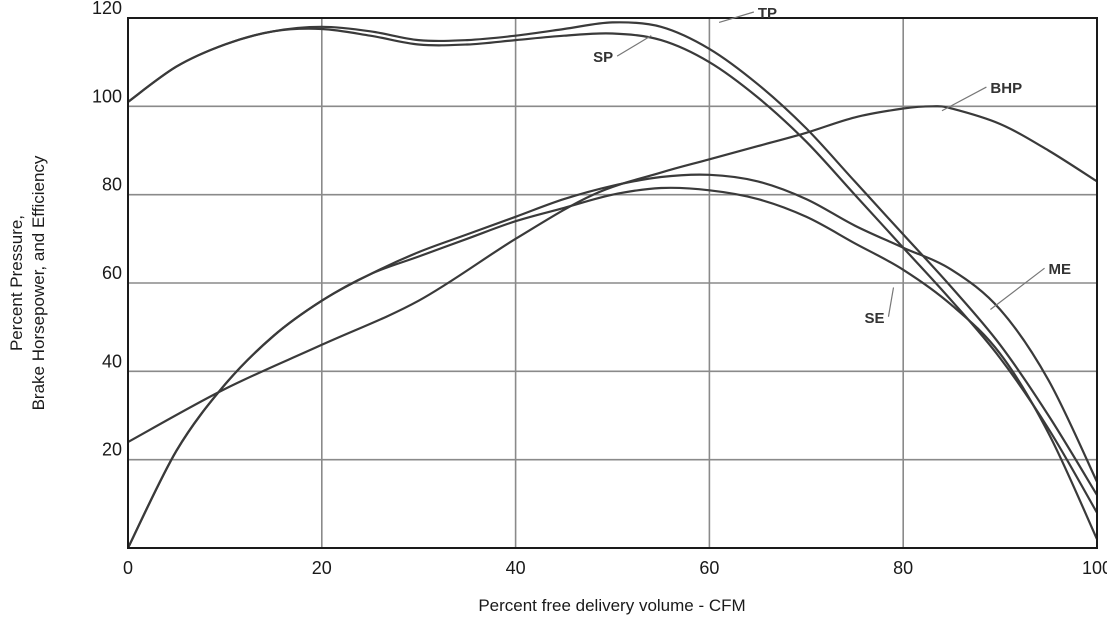 Image resolution: width=1107 pixels, height=626 pixels. I want to click on y-tick-label-80: 80, so click(112, 185).